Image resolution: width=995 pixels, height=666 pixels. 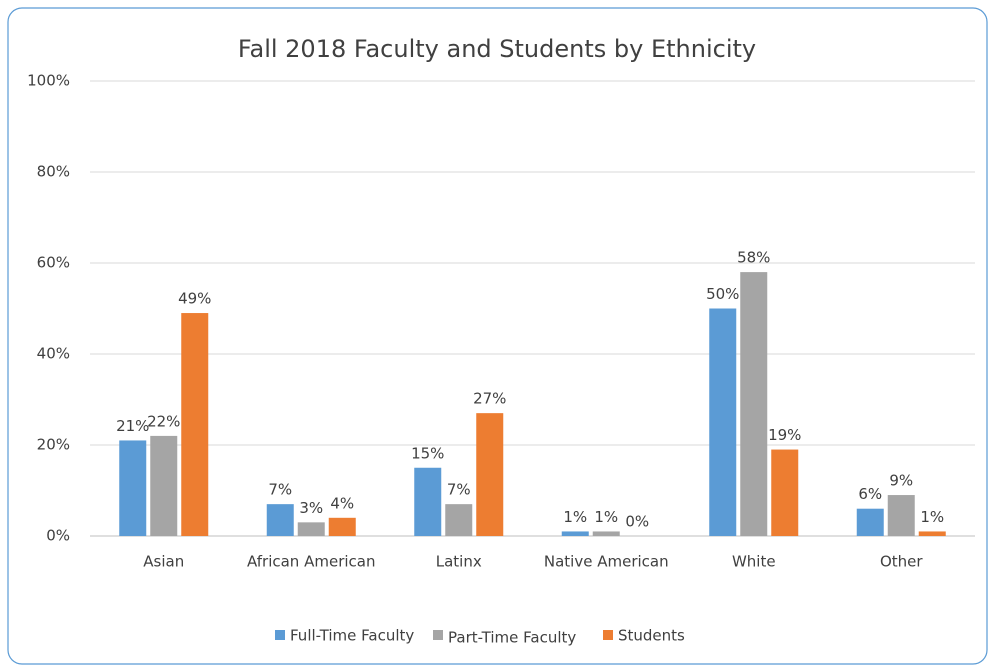 I want to click on x-tick-label: Asian, so click(x=163, y=562).